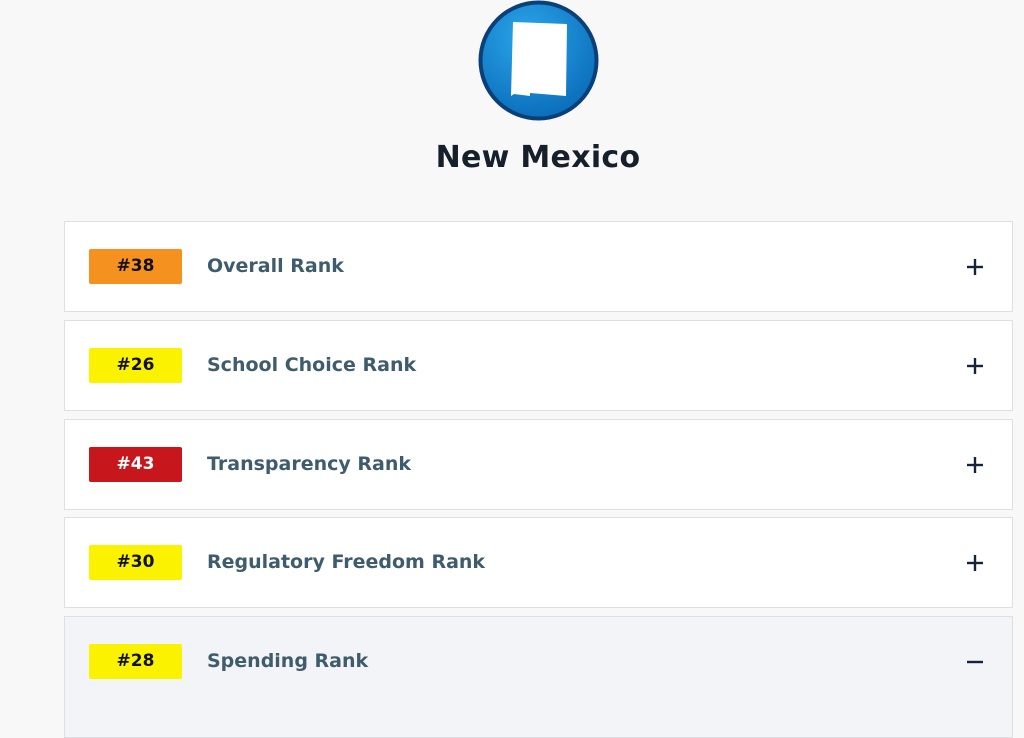  What do you see at coordinates (135, 563) in the screenshot?
I see `rank-badge: #30` at bounding box center [135, 563].